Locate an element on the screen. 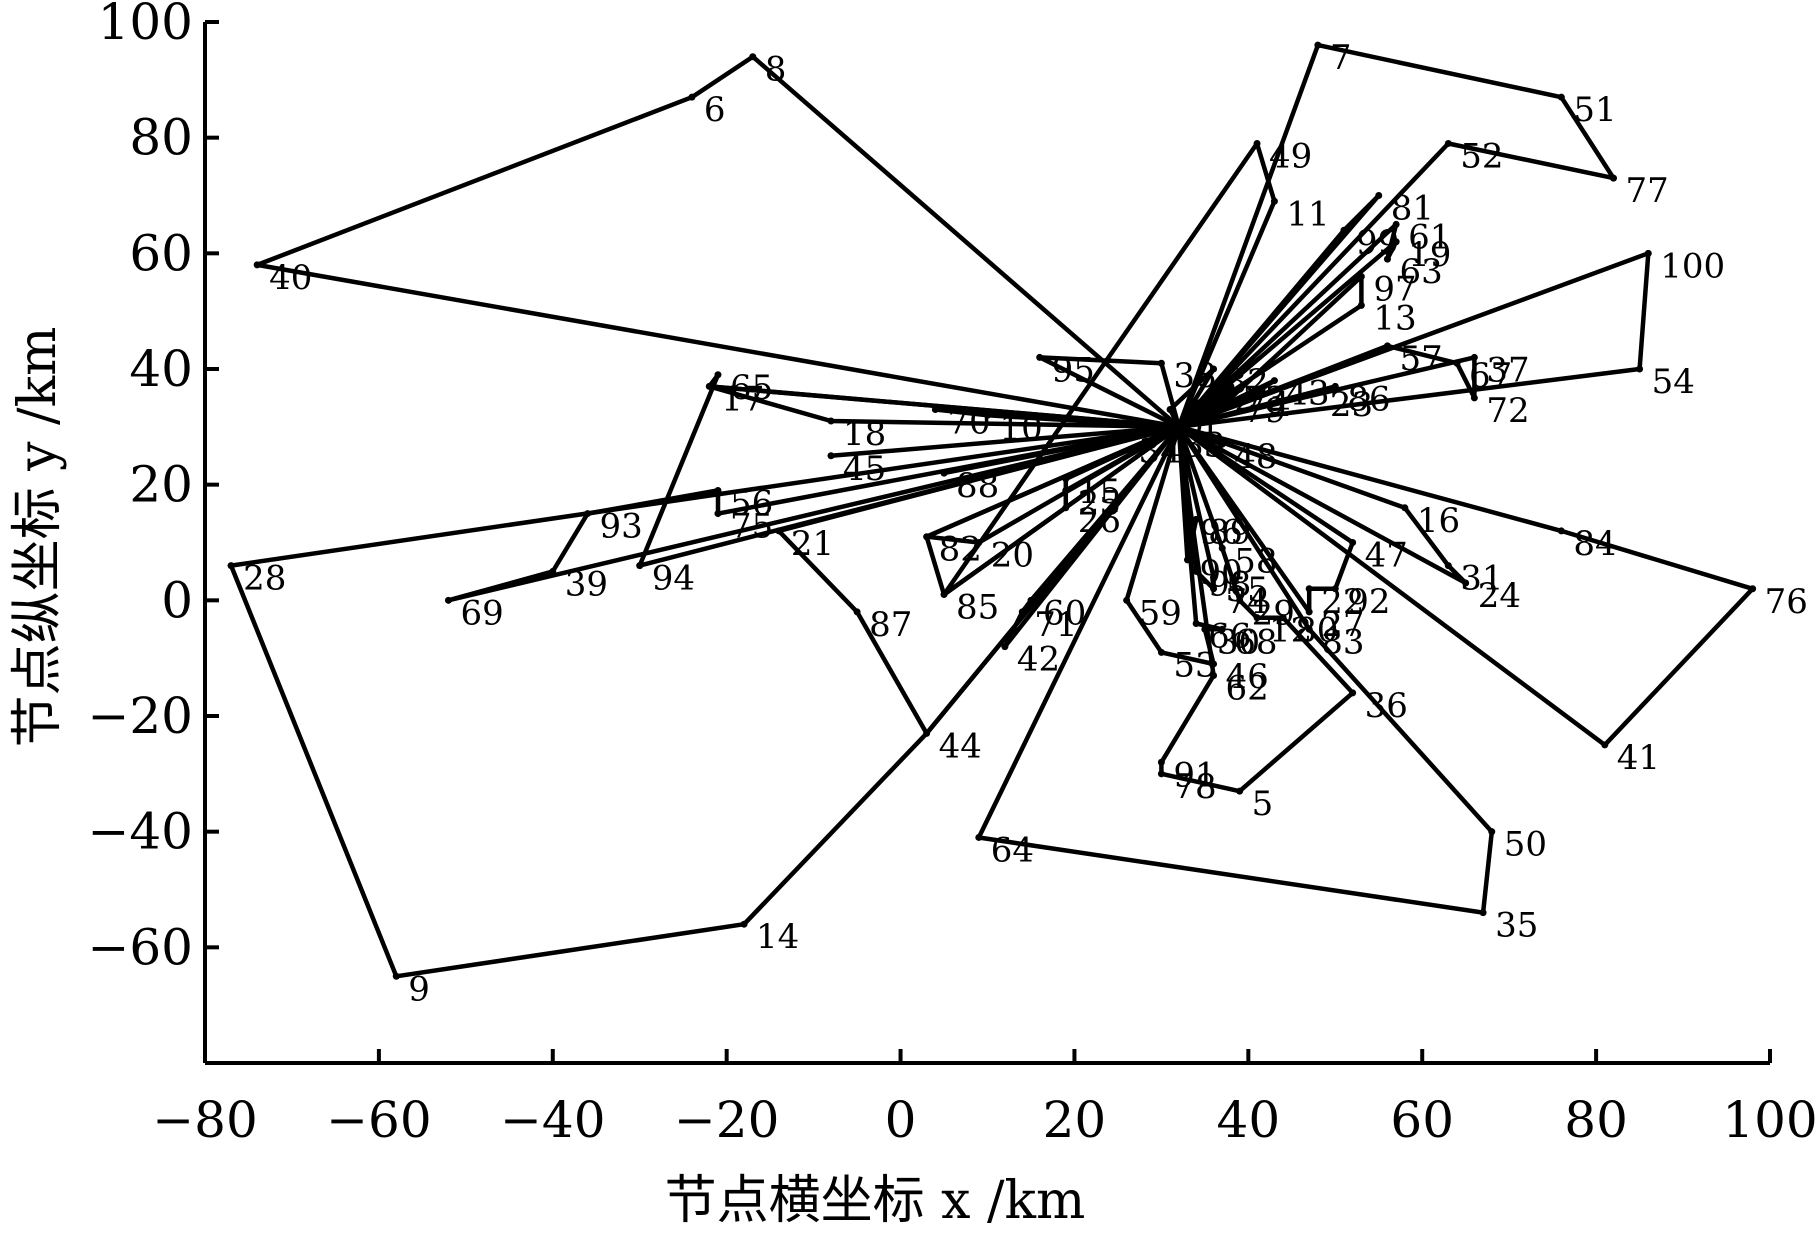 The height and width of the screenshot is (1234, 1820). node-label: 84 is located at coordinates (1594, 544).